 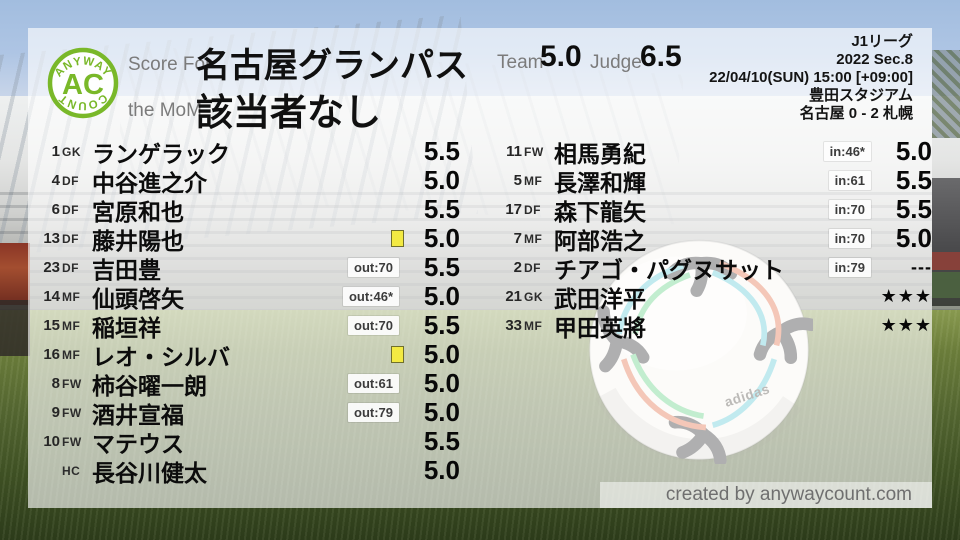 What do you see at coordinates (856, 113) in the screenshot?
I see `final-score-line: 名古屋 0 - 2 札幌` at bounding box center [856, 113].